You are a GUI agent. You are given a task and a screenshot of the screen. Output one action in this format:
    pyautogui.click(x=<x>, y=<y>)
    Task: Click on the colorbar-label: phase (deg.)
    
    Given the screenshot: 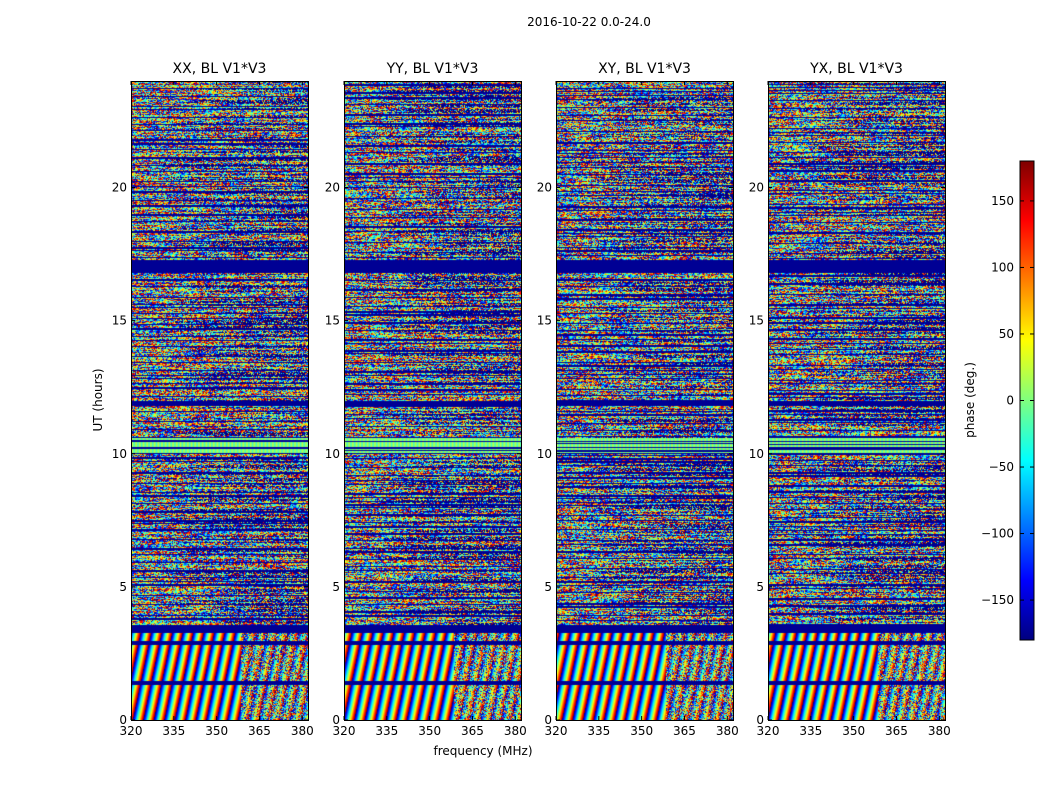 What is the action you would take?
    pyautogui.click(x=970, y=400)
    